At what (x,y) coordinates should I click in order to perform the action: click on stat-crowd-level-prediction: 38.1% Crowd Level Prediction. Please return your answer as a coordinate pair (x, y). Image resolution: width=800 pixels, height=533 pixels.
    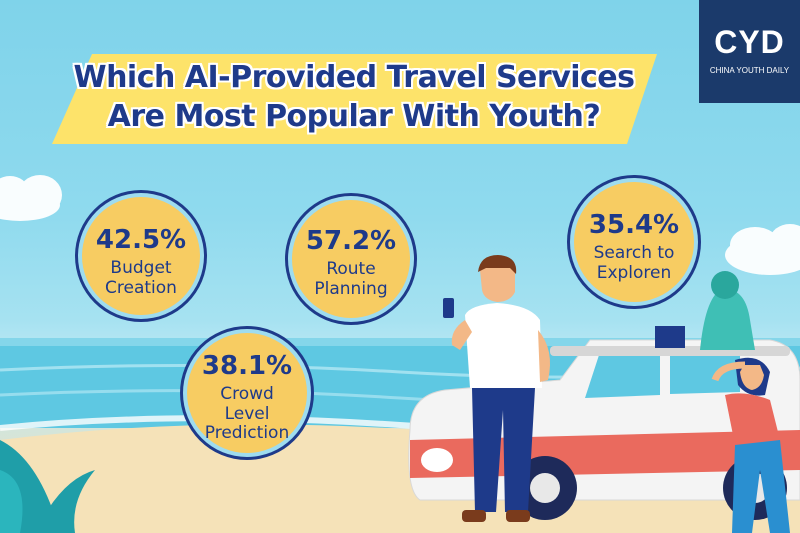
    Looking at the image, I should click on (247, 393).